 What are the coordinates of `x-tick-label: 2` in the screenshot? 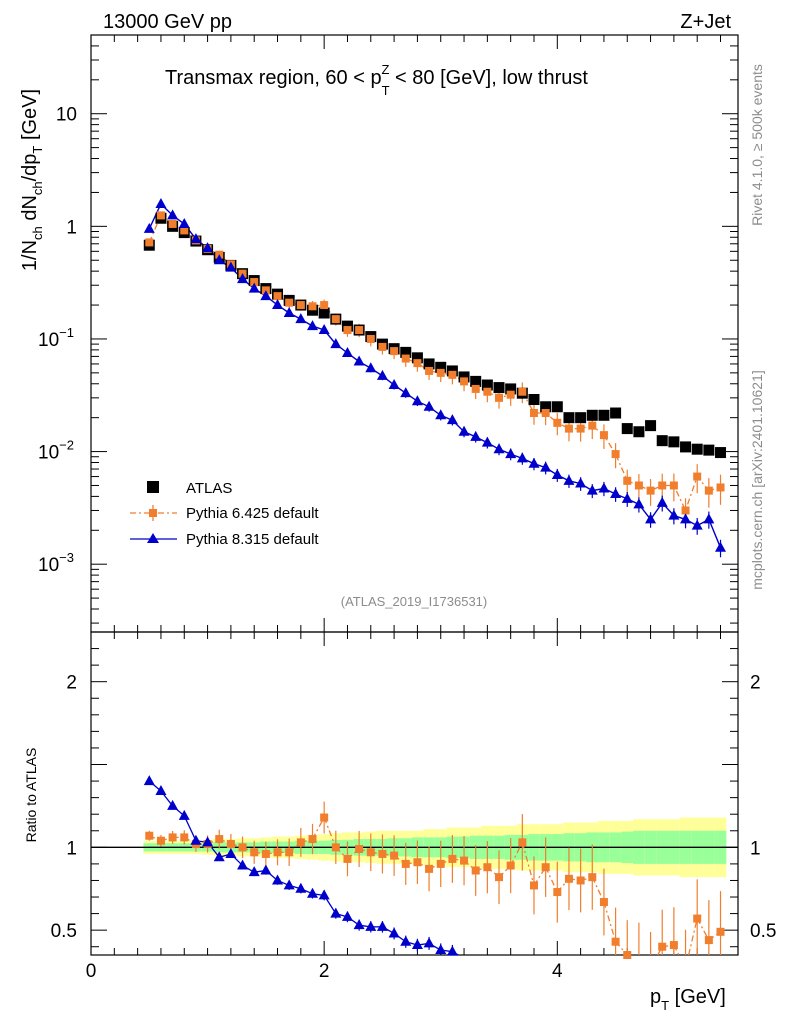 It's located at (324, 971).